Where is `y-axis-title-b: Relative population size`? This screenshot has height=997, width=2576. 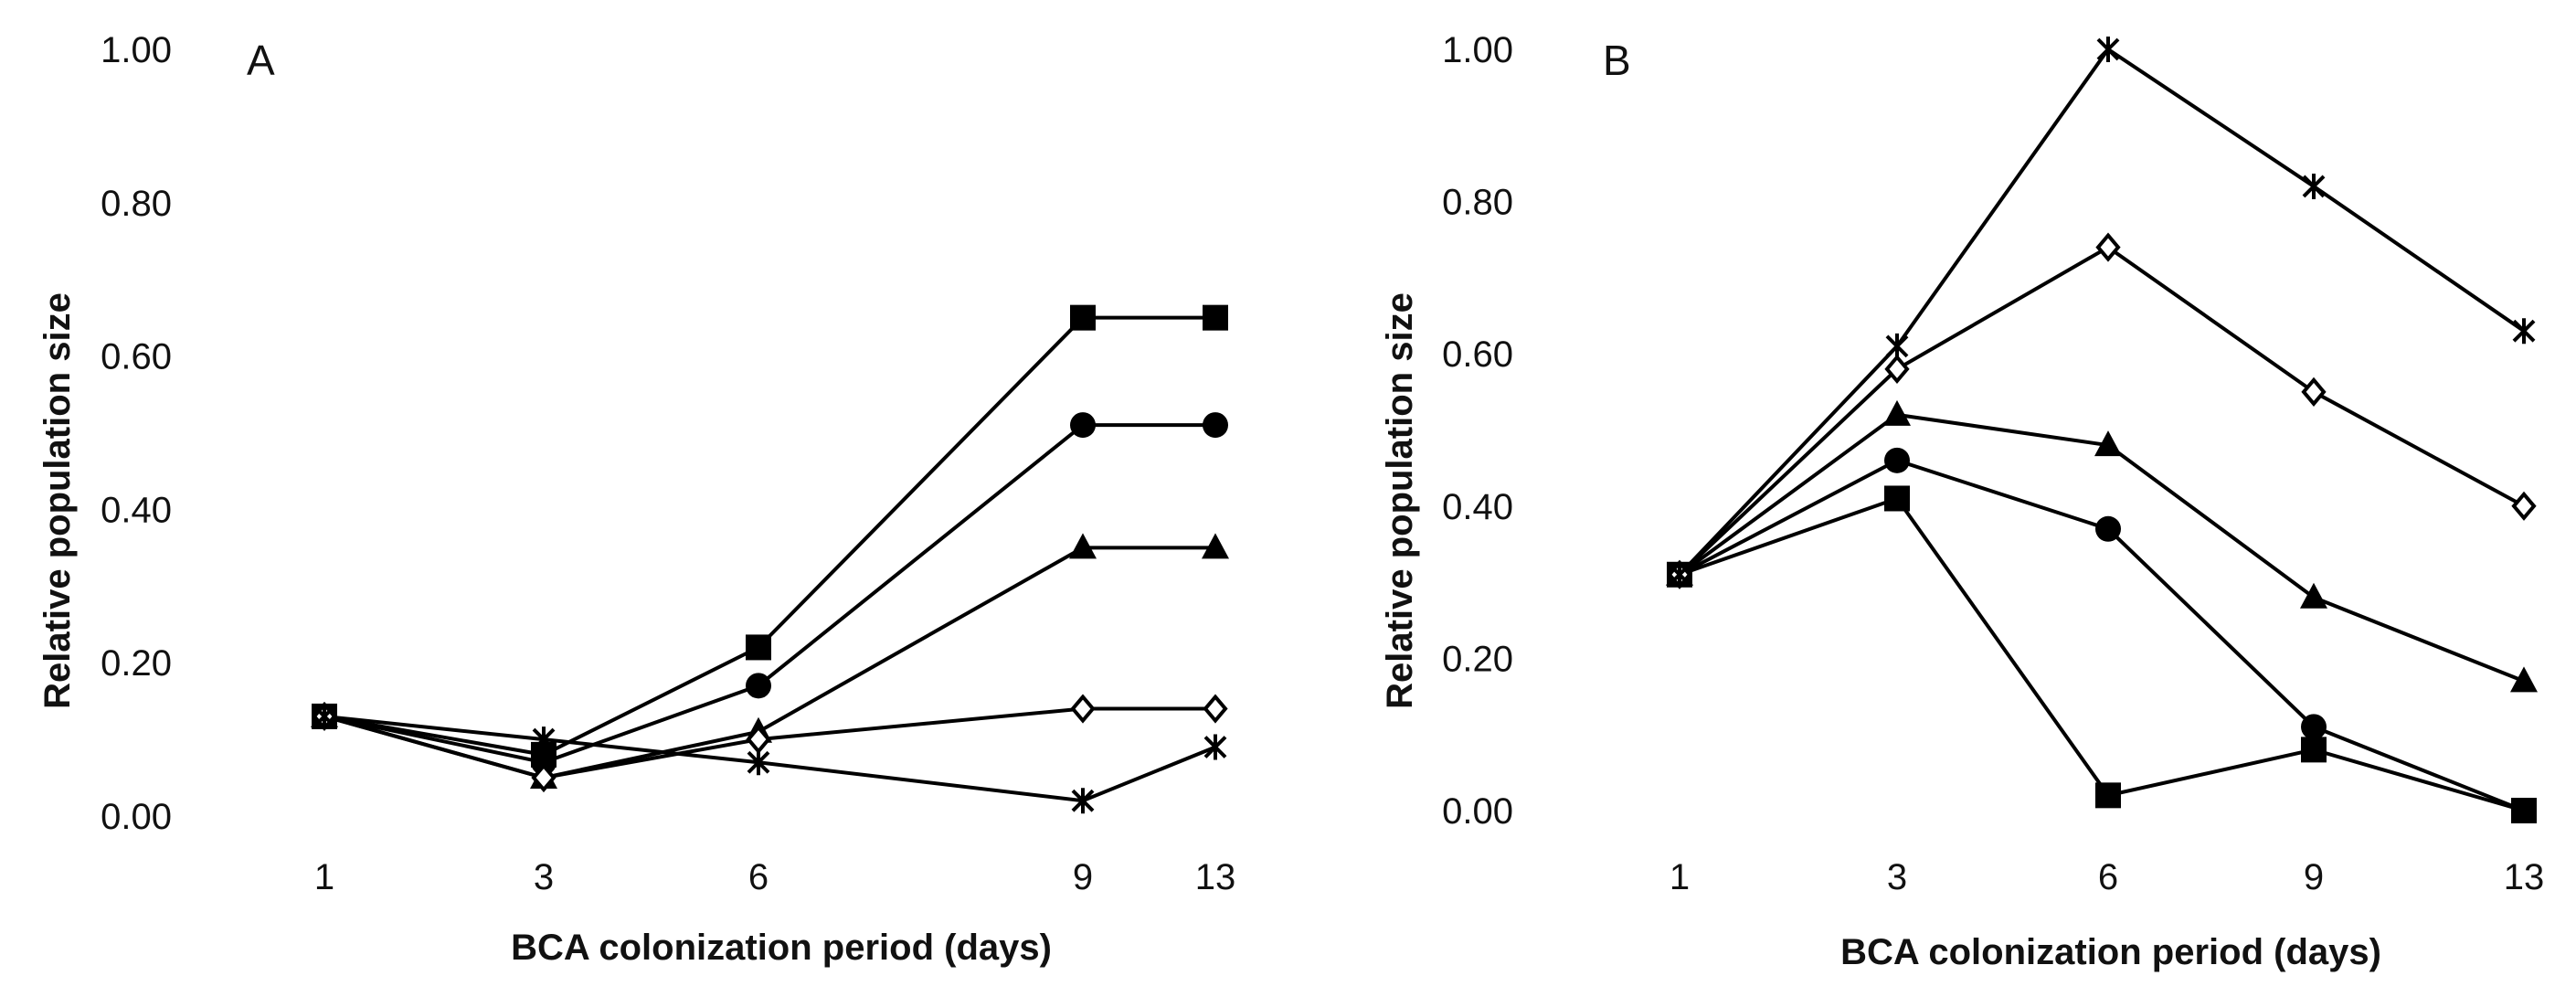
y-axis-title-b: Relative population size is located at coordinates (1400, 500).